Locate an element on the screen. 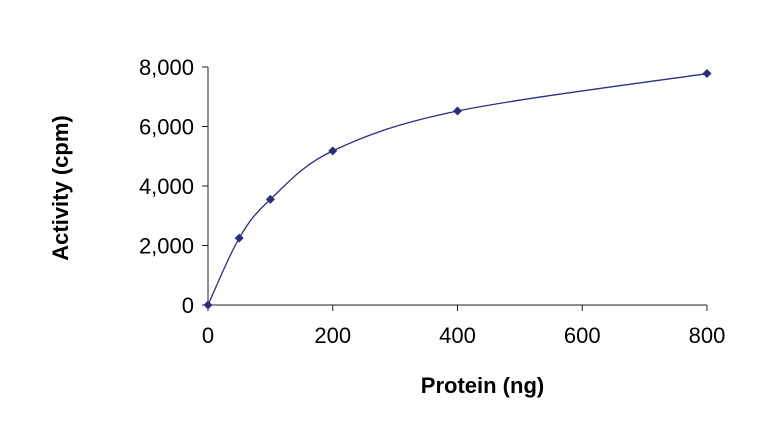  y-ticks: 0 2,000 4,000 6,000 8,000 is located at coordinates (173, 186).